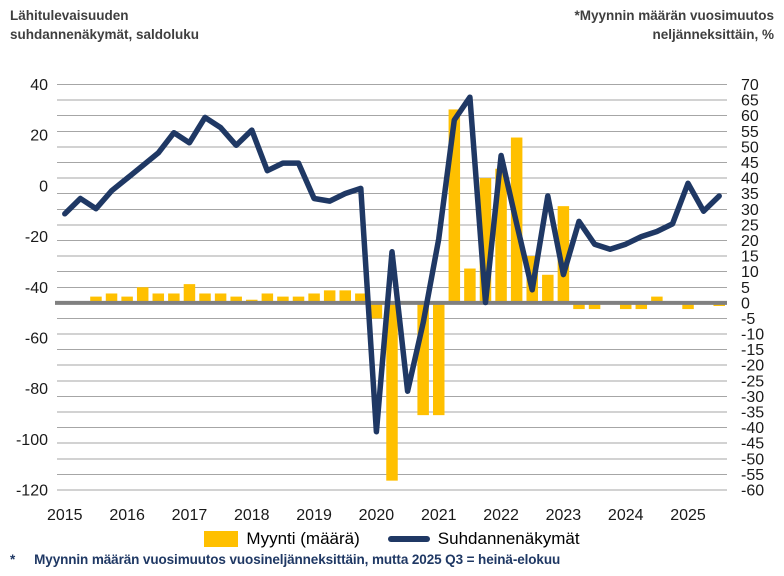 This screenshot has height=576, width=784. What do you see at coordinates (283, 299) in the screenshot?
I see `sales-bar-2018Q3` at bounding box center [283, 299].